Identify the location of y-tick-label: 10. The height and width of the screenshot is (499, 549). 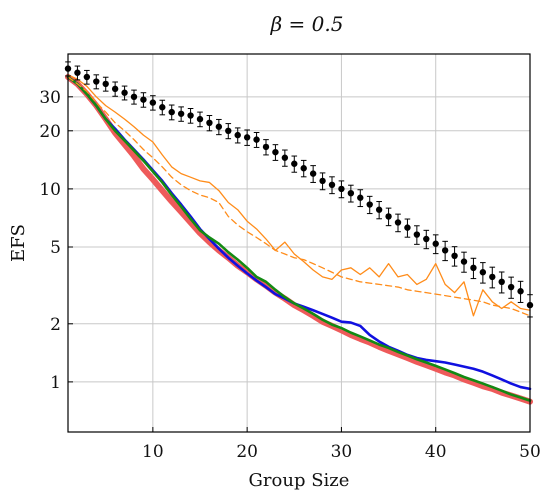
(50, 190).